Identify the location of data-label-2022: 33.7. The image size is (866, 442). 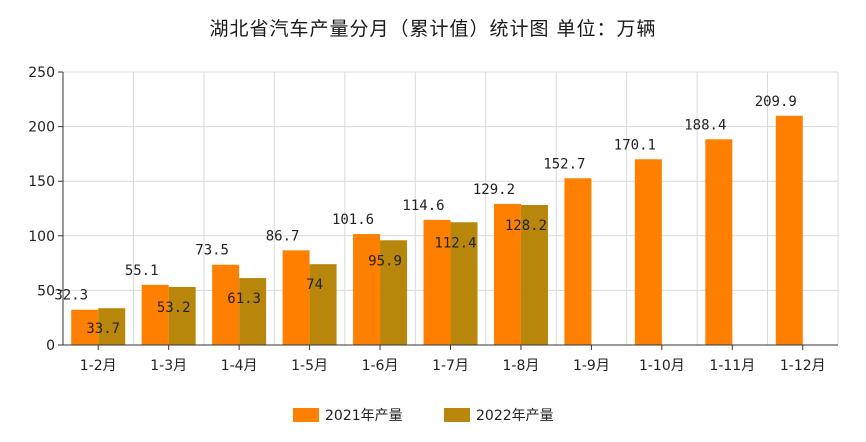
(103, 329).